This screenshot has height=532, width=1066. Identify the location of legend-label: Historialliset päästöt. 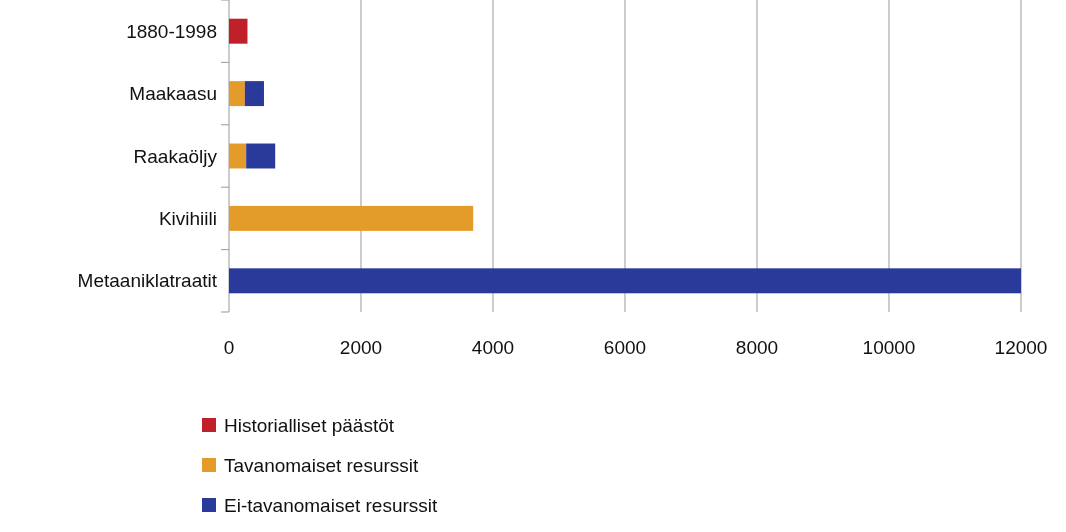
(309, 425).